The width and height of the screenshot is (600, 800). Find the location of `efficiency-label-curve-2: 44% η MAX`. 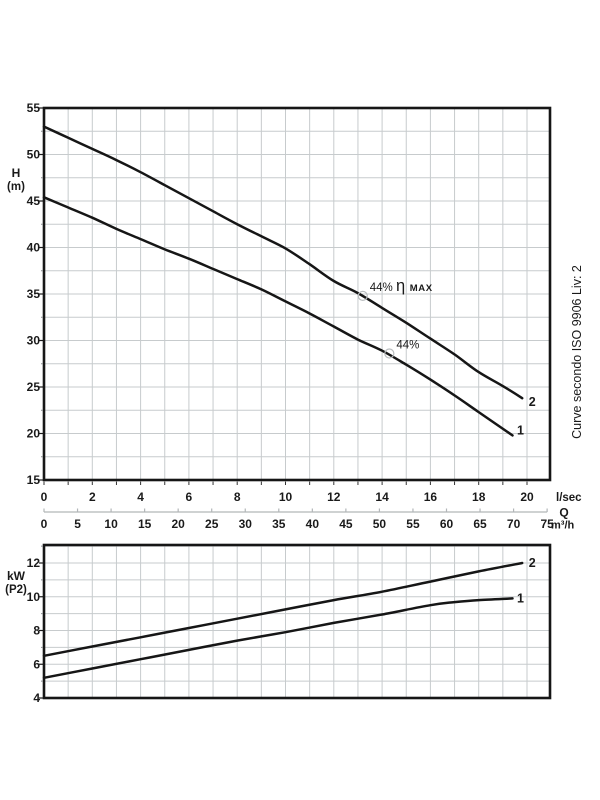

efficiency-label-curve-2: 44% η MAX is located at coordinates (401, 286).